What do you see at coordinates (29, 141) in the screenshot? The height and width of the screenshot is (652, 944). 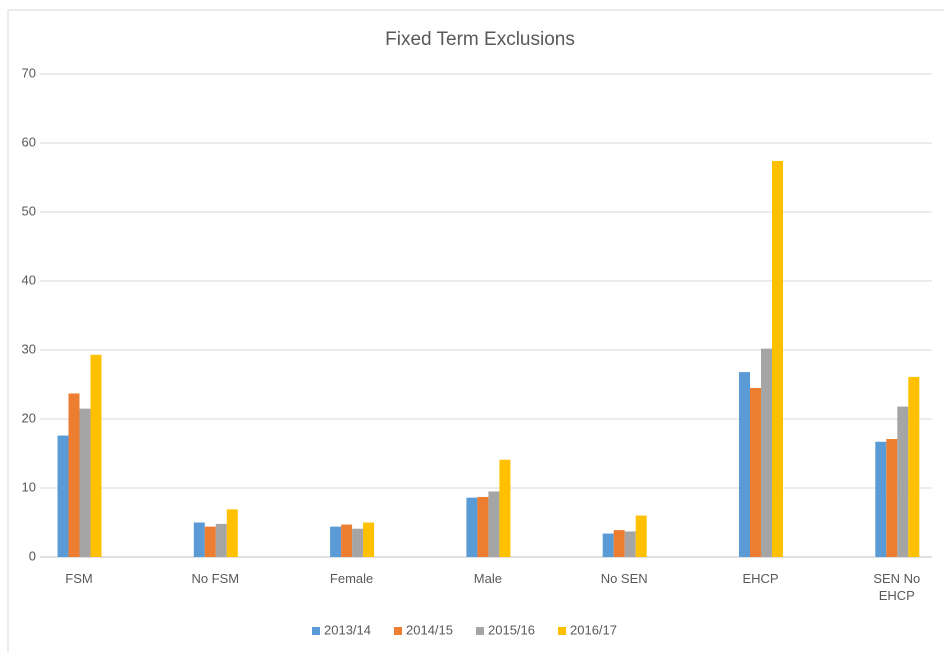 I see `y-tick-label: 60` at bounding box center [29, 141].